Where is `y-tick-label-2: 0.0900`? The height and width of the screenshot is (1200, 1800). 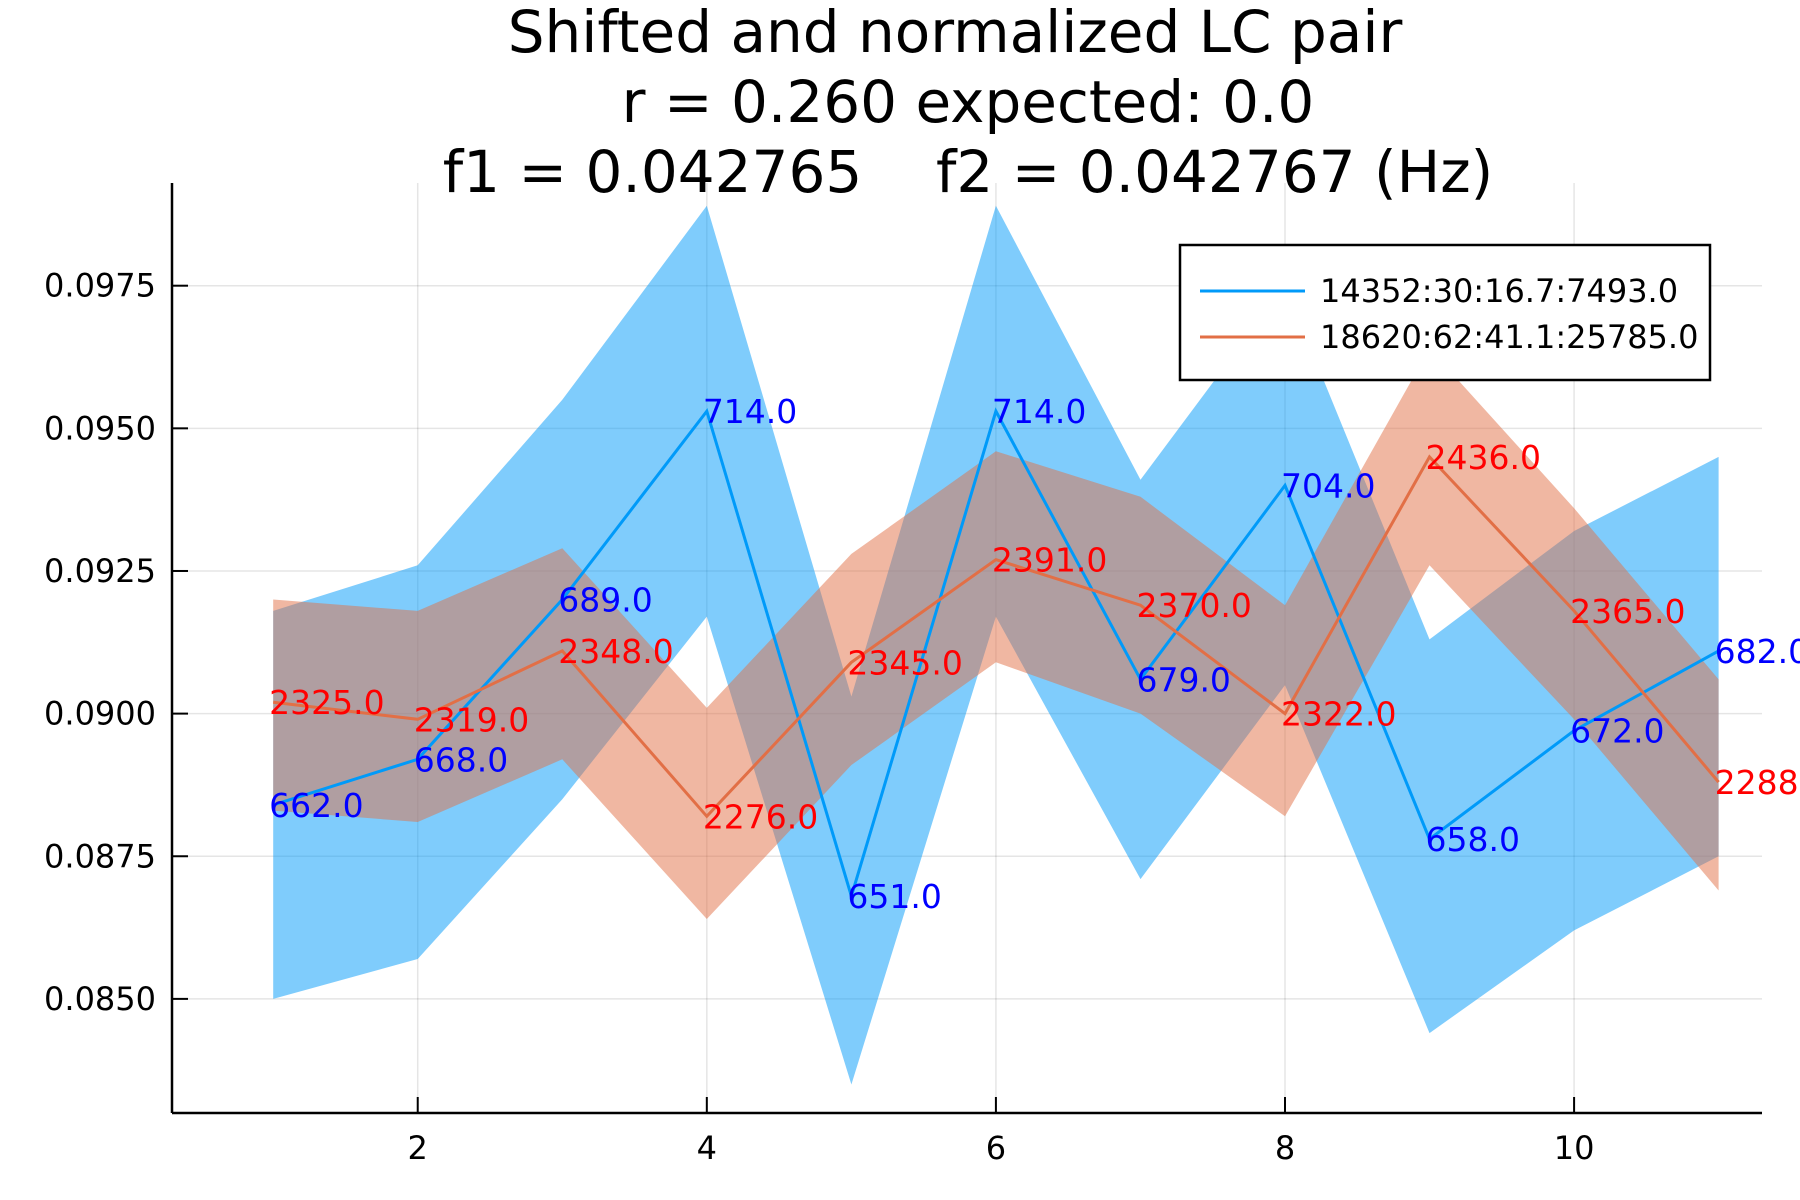 y-tick-label-2: 0.0900 is located at coordinates (100, 714).